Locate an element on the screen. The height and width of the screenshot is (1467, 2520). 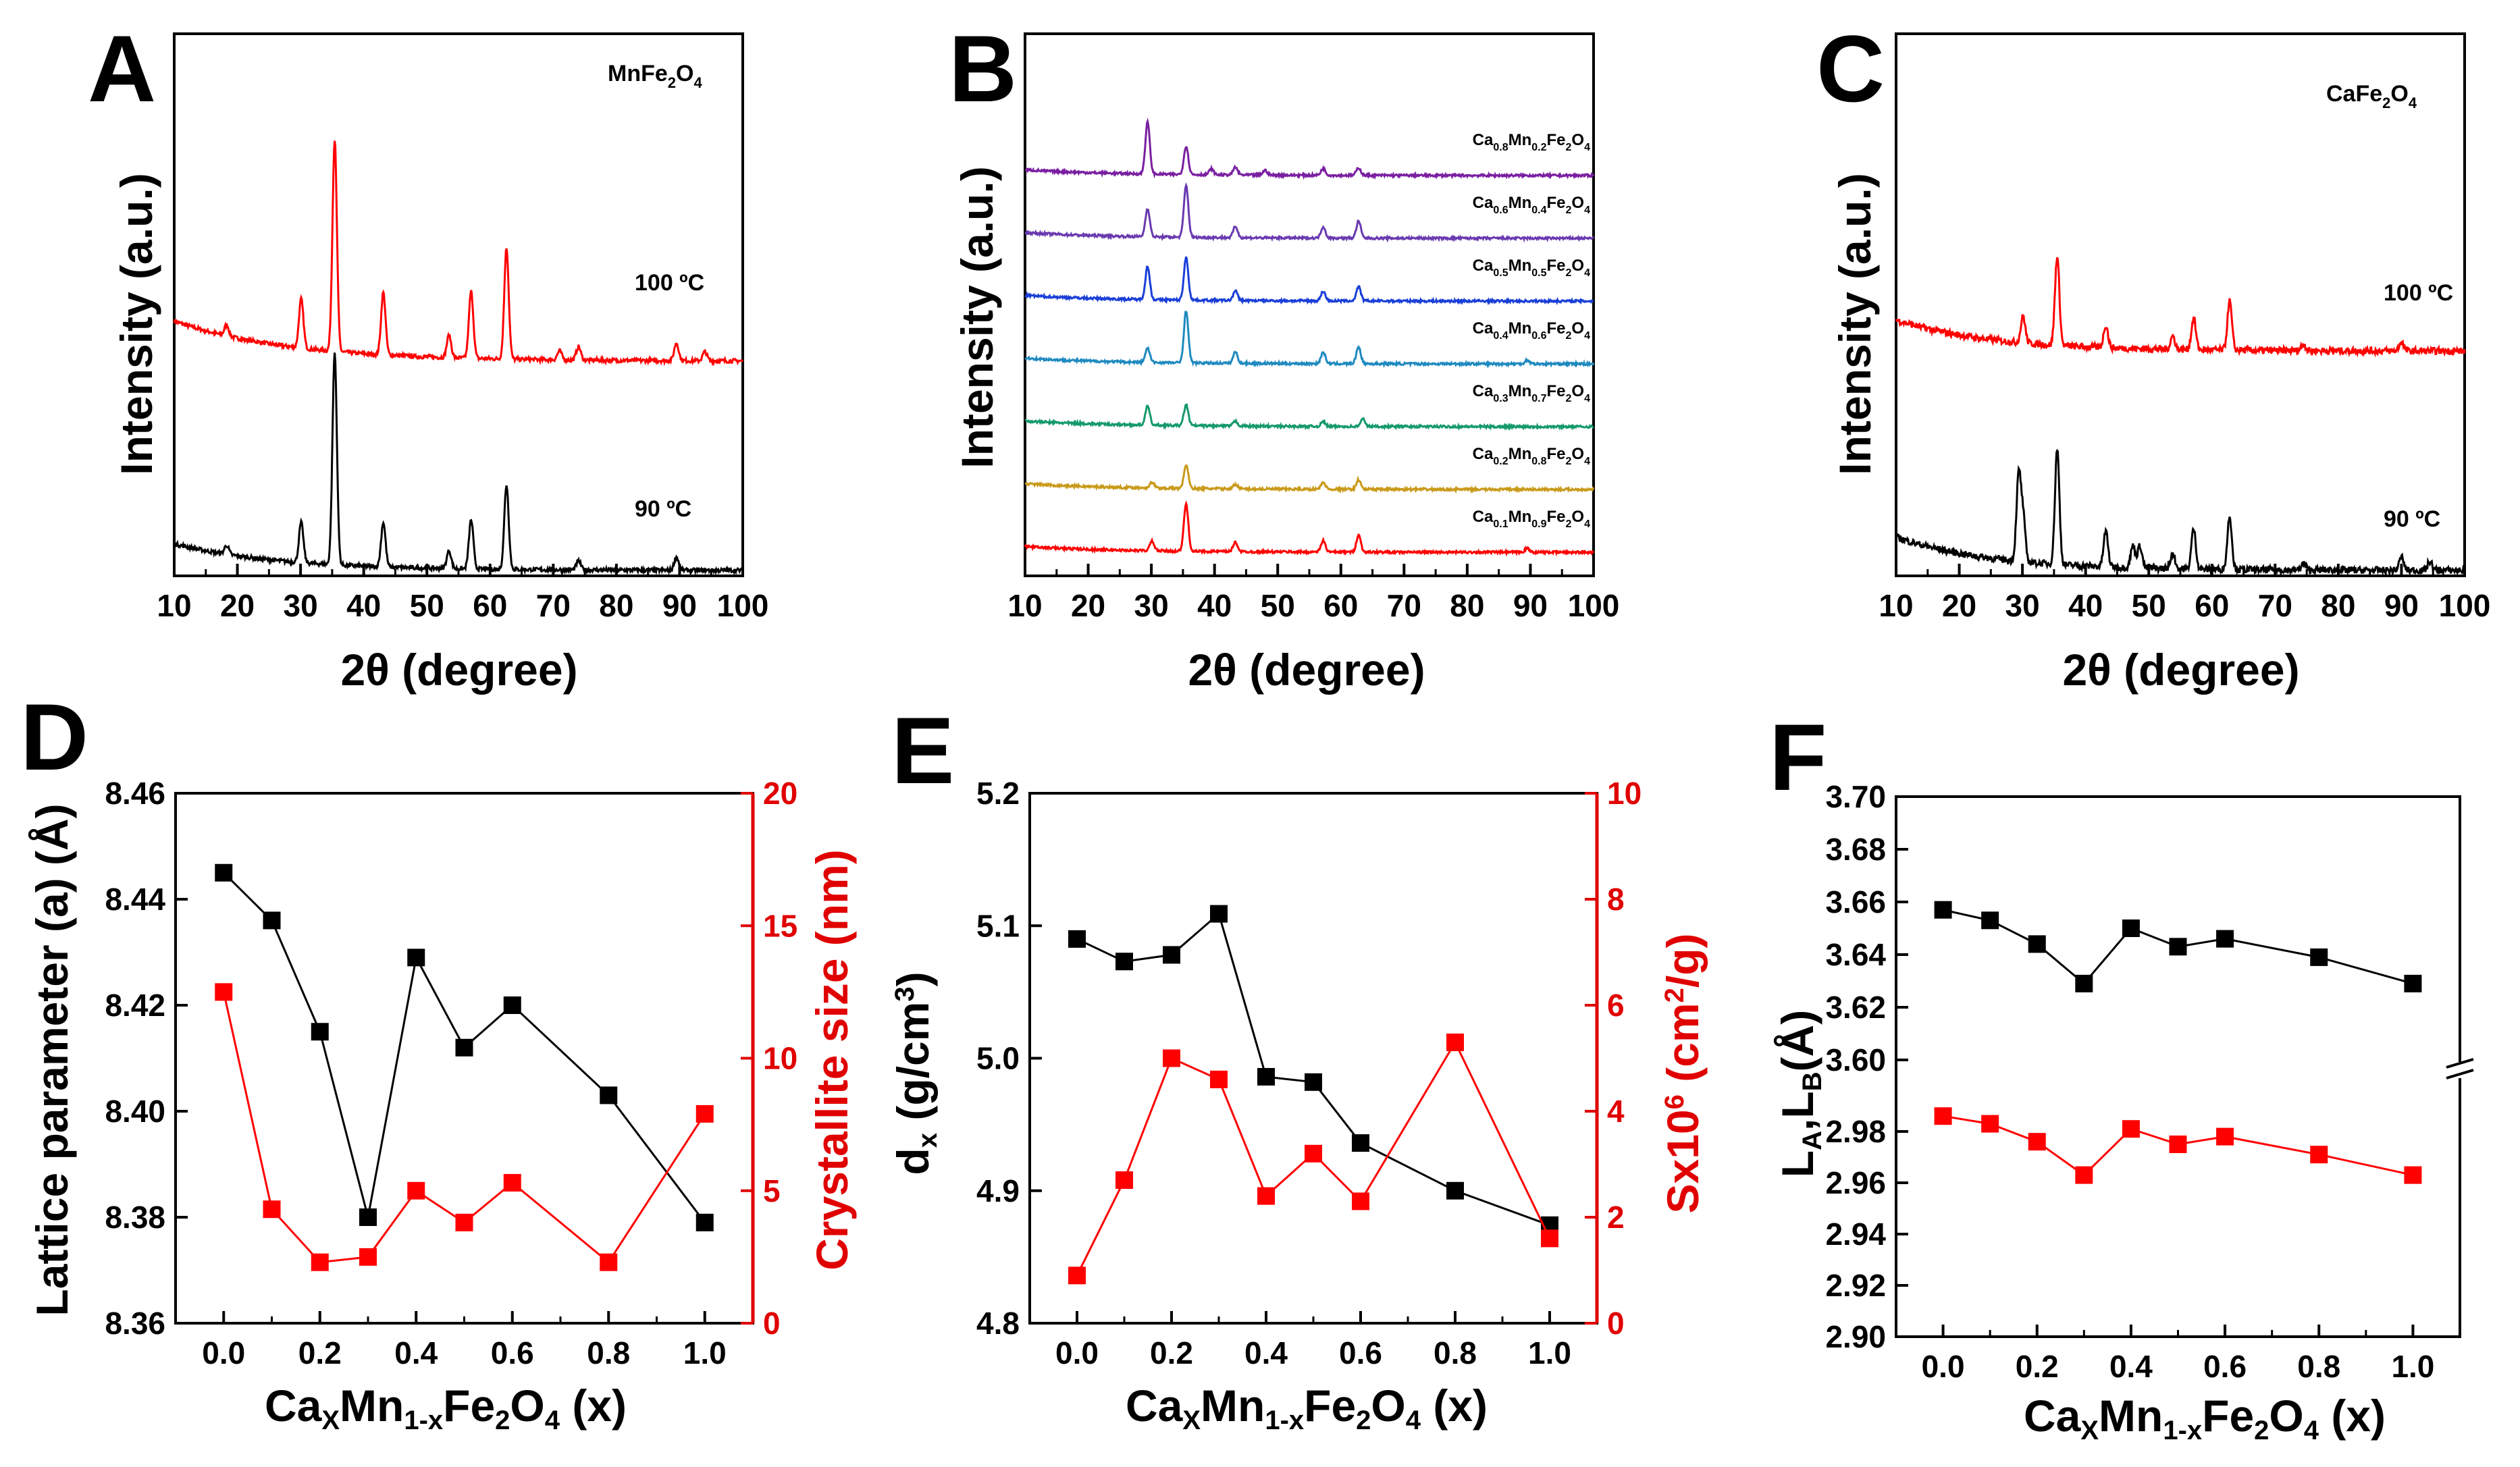
panel-b-series-label: Ca0.3Mn0.7Fe2O4 is located at coordinates (1532, 393).